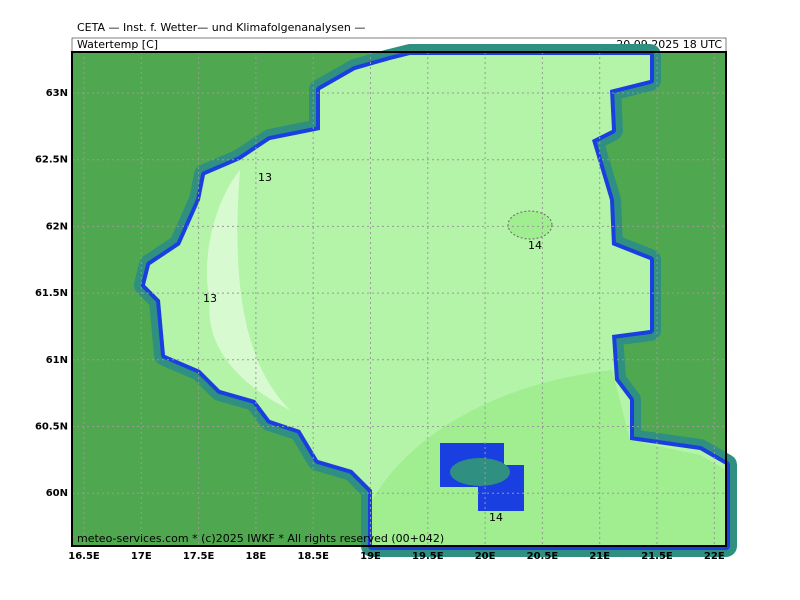 The height and width of the screenshot is (600, 800). What do you see at coordinates (714, 556) in the screenshot?
I see `lon-label: 22E` at bounding box center [714, 556].